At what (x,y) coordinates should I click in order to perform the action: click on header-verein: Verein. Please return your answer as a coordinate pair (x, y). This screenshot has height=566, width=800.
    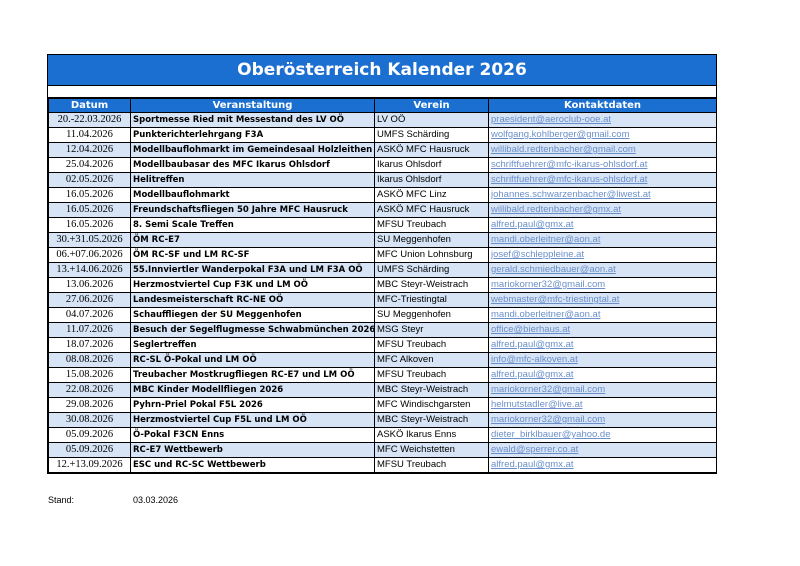
    Looking at the image, I should click on (431, 105).